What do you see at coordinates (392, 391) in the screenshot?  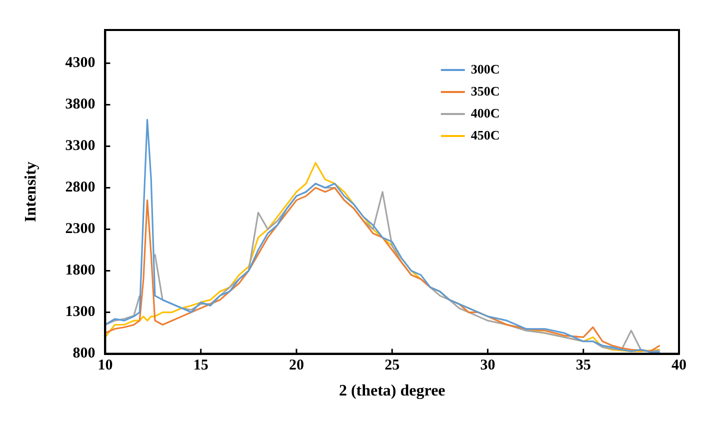 I see `x-axis-title: 2 (theta) degree` at bounding box center [392, 391].